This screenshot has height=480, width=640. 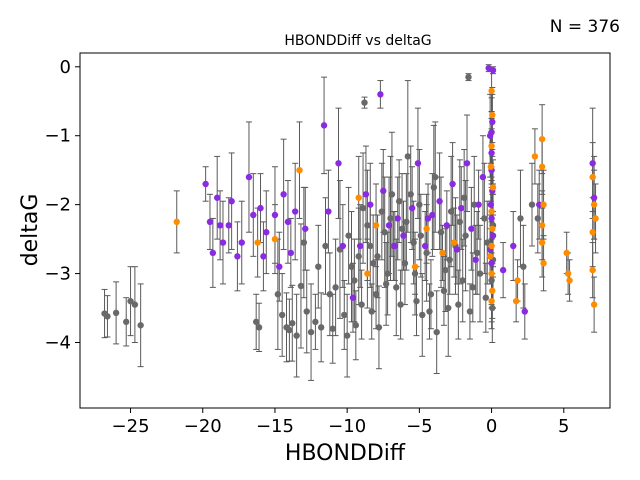 I want to click on x-tick-label: 0, so click(x=491, y=426).